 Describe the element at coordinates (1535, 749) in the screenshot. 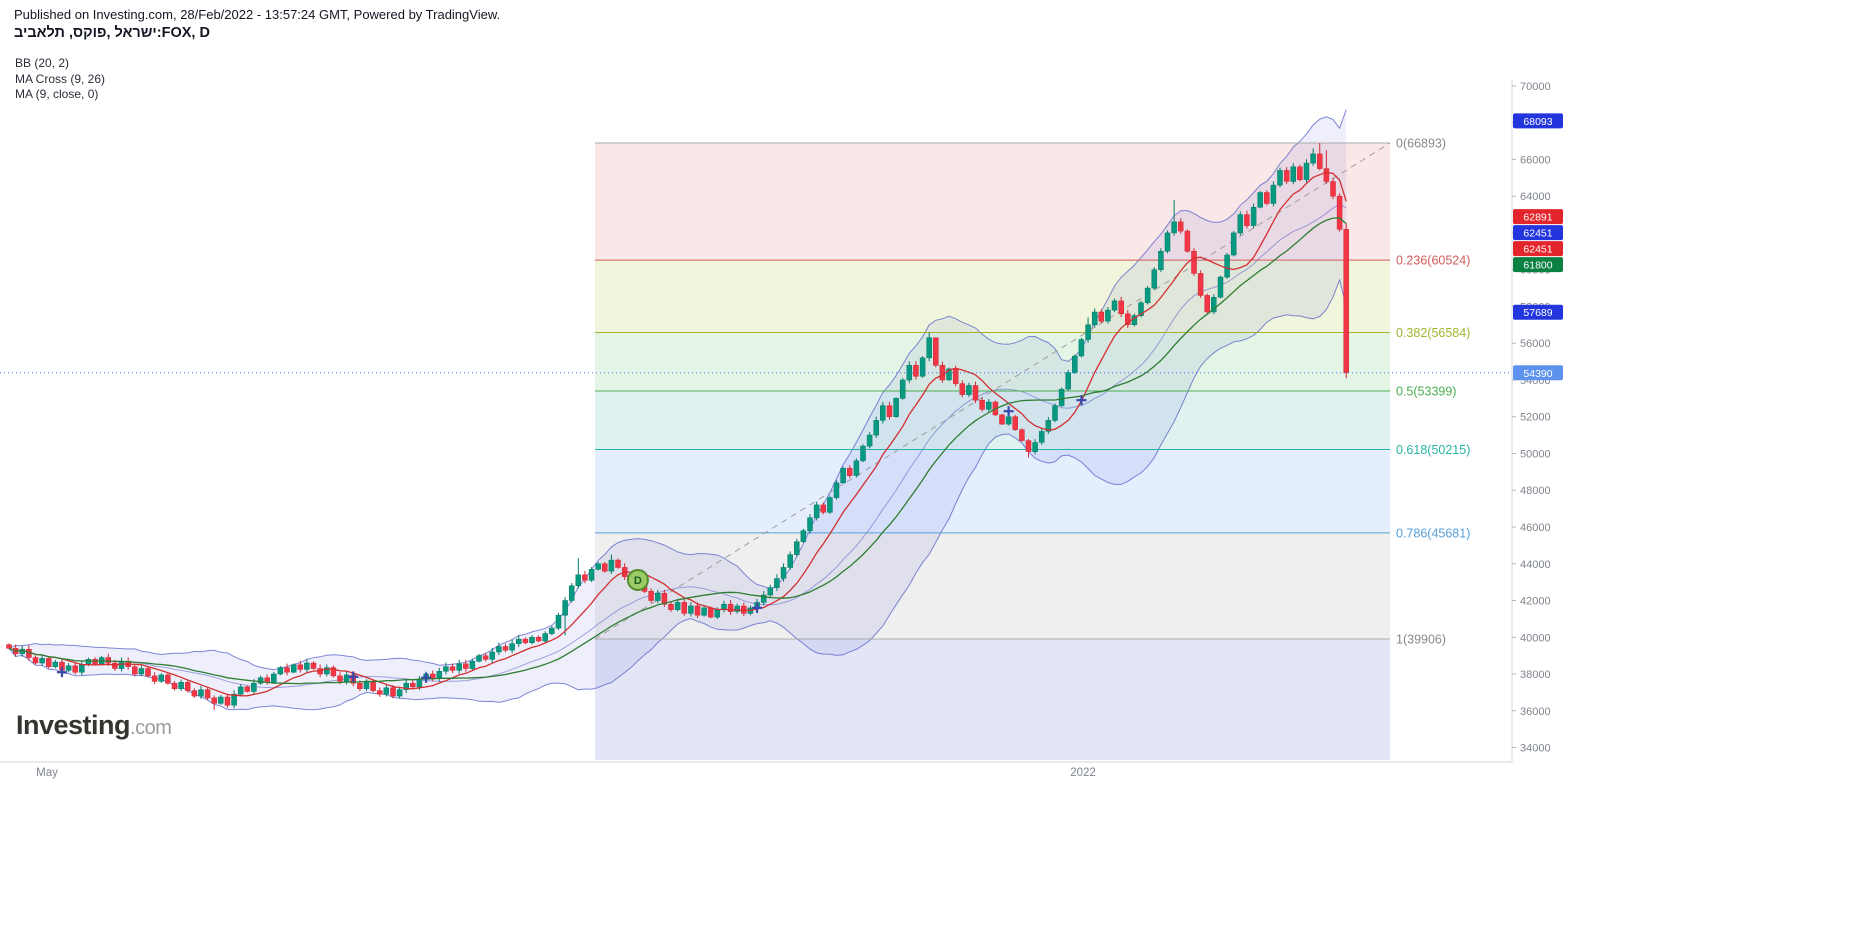

I see `svg-text: 34000` at that location.